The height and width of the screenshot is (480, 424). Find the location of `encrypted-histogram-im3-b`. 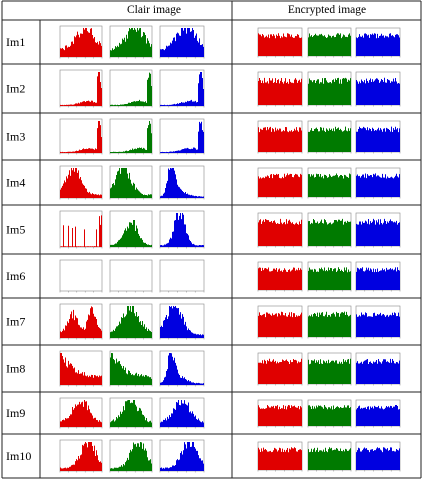

encrypted-histogram-im3-b is located at coordinates (378, 137).